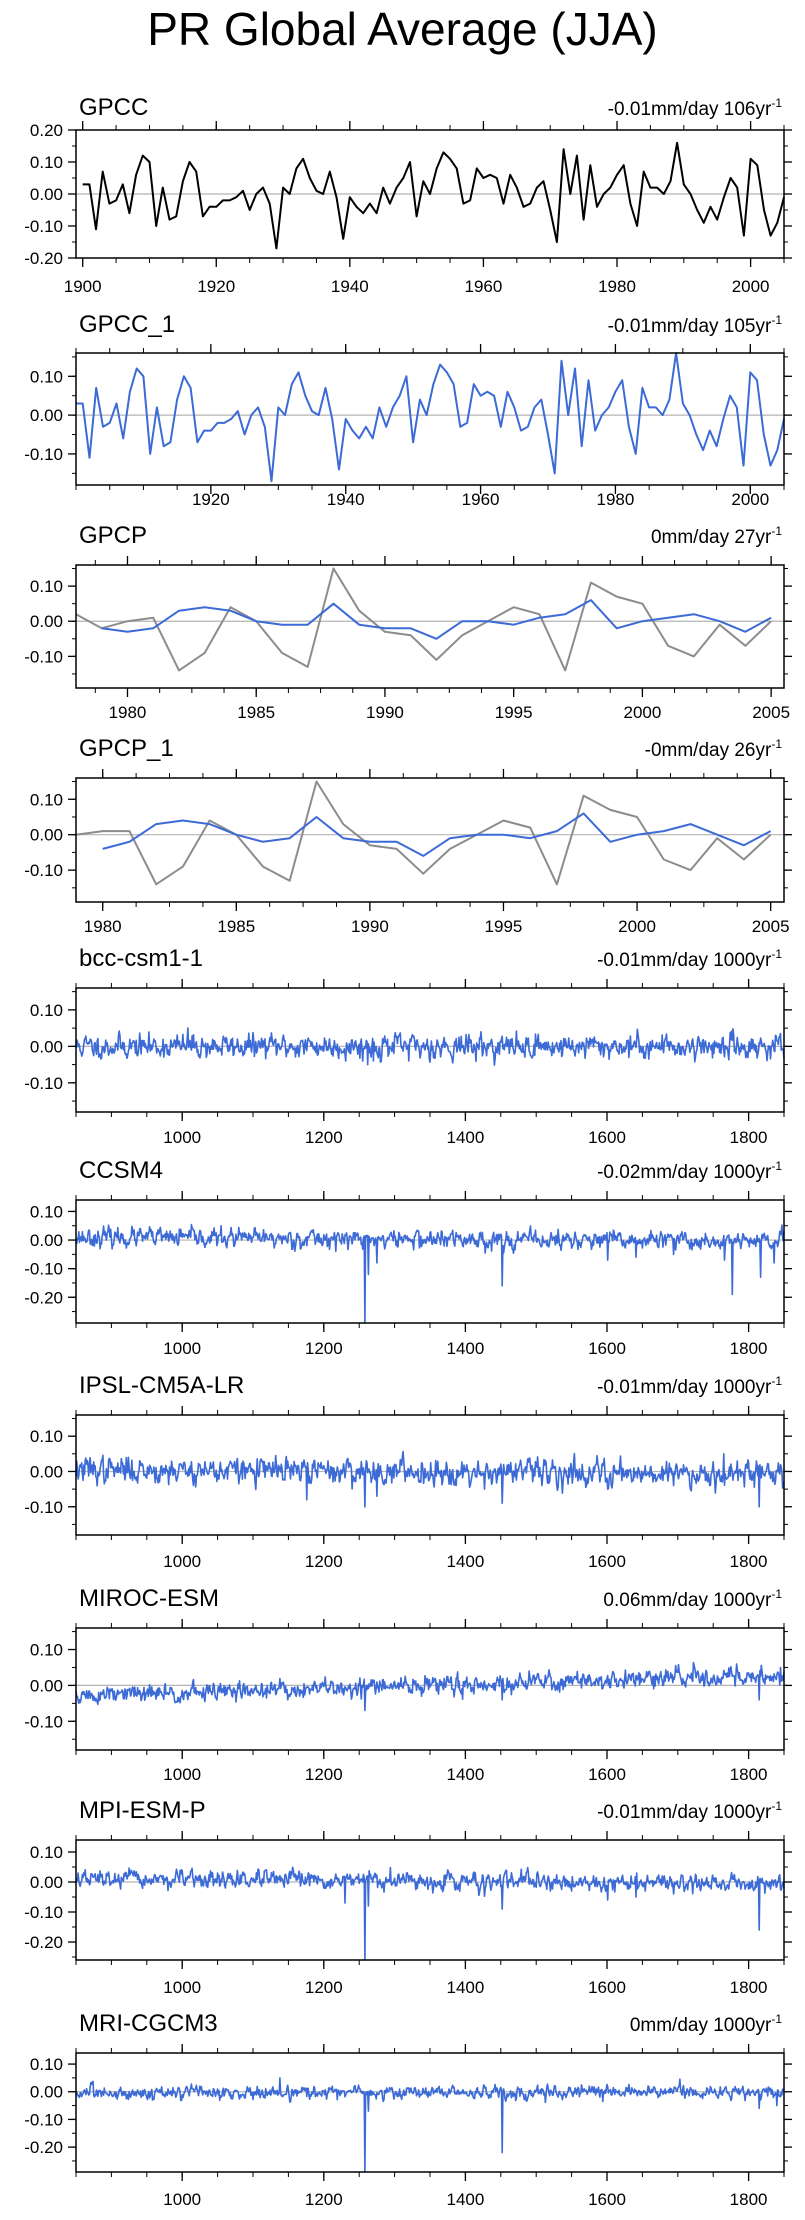  What do you see at coordinates (236, 926) in the screenshot?
I see `x-tick-label: 1985` at bounding box center [236, 926].